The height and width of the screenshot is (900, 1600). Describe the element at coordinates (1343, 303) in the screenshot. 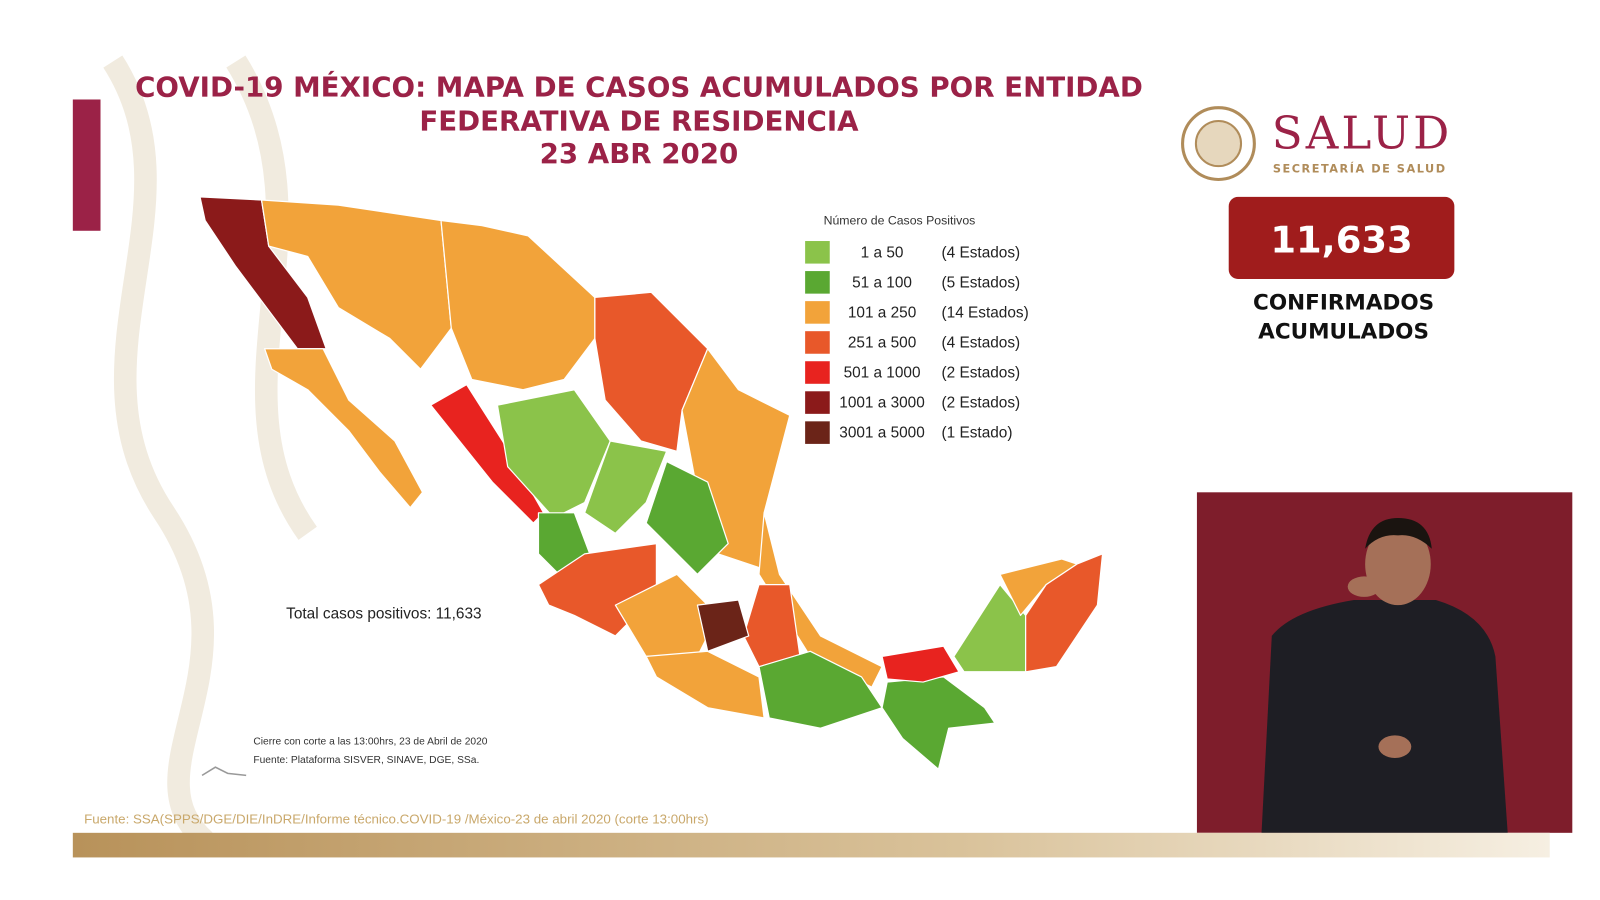

I see `counter-label: CONFIRMADOS` at that location.